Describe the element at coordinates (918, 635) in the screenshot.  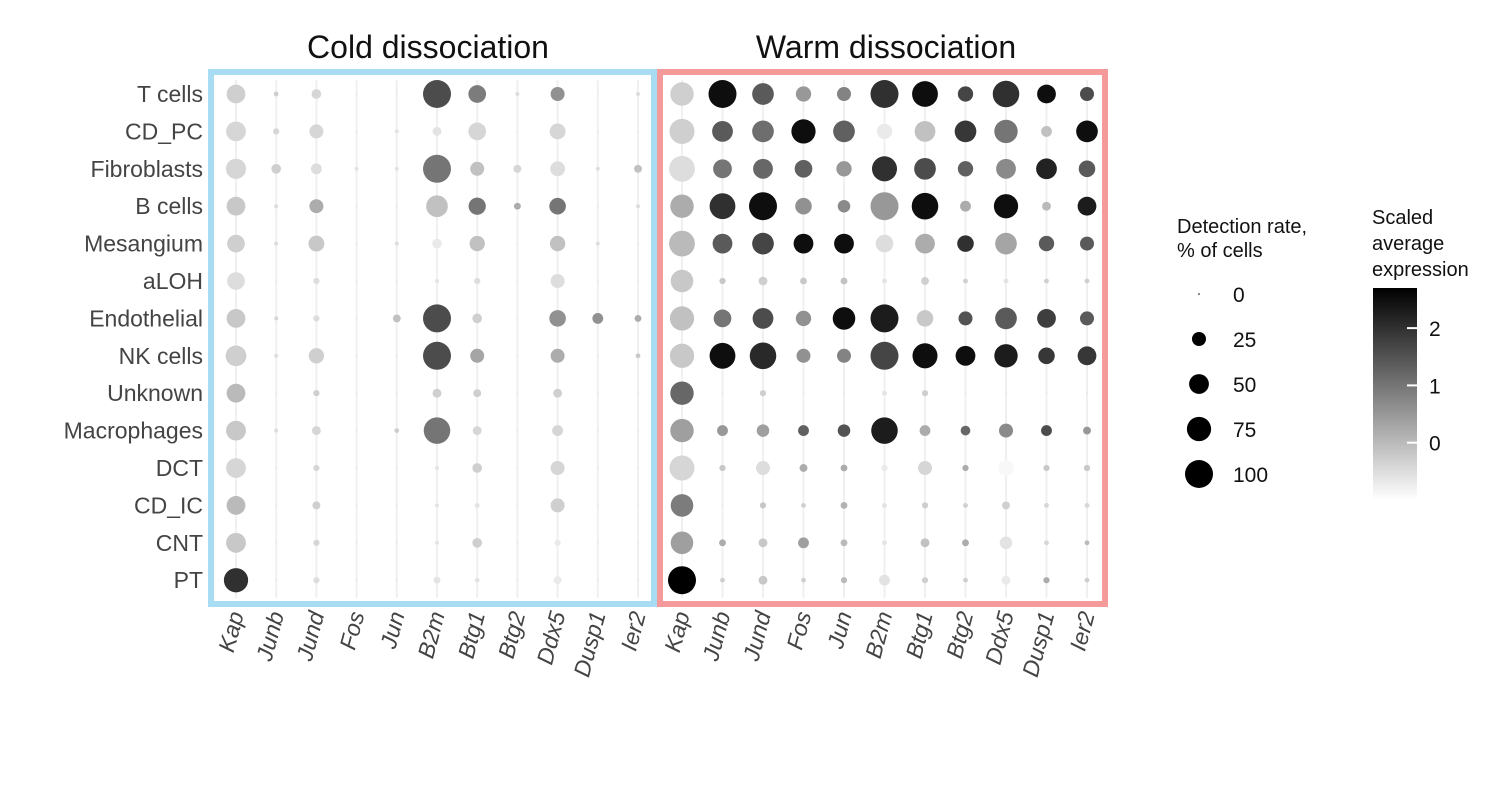
I see `gene-tick-label: Btg1` at that location.